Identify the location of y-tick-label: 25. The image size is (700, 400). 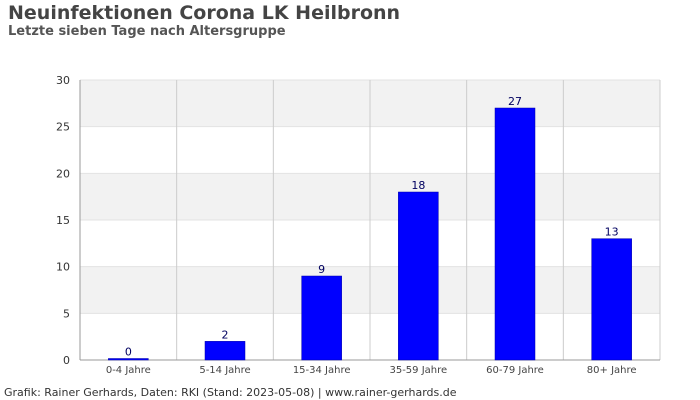
(63, 127).